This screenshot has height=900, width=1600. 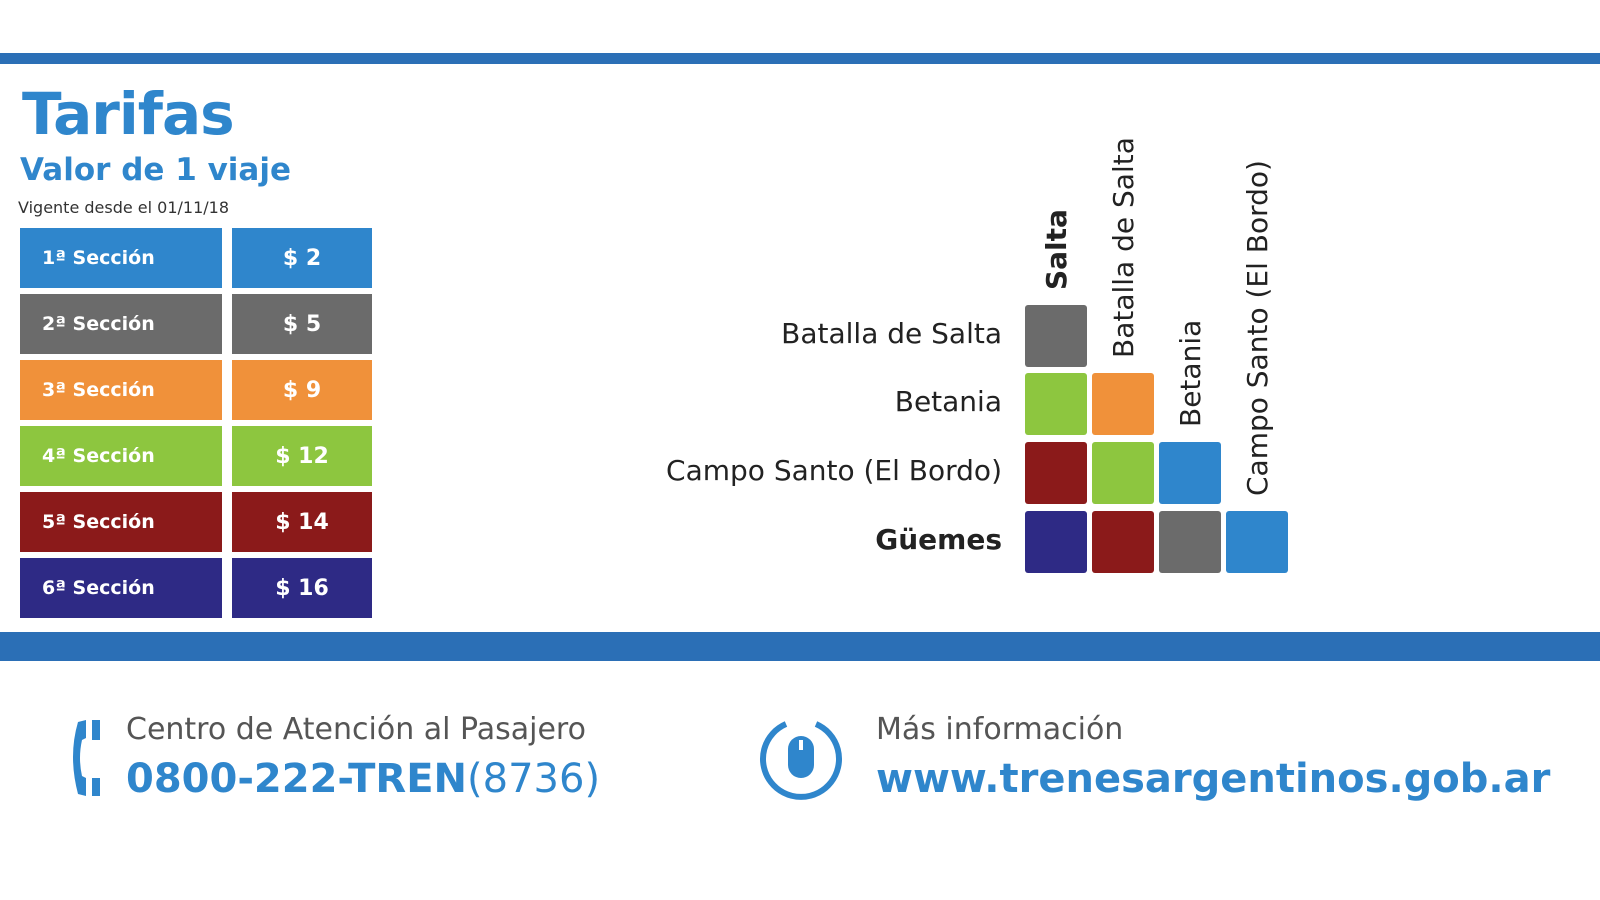 I want to click on section-label: 1ª Sección, so click(x=121, y=258).